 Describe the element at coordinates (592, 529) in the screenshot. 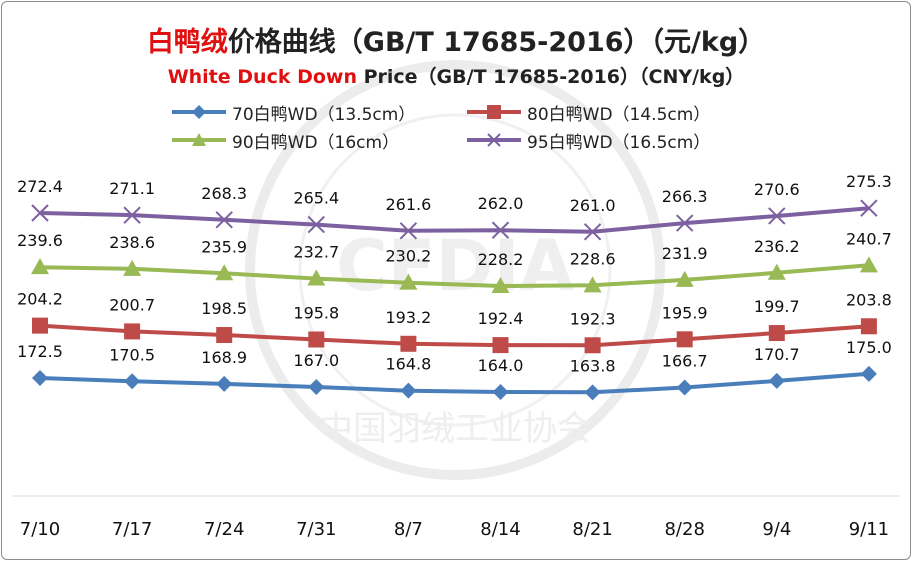

I see `x-tick-label-6: 8/21` at that location.